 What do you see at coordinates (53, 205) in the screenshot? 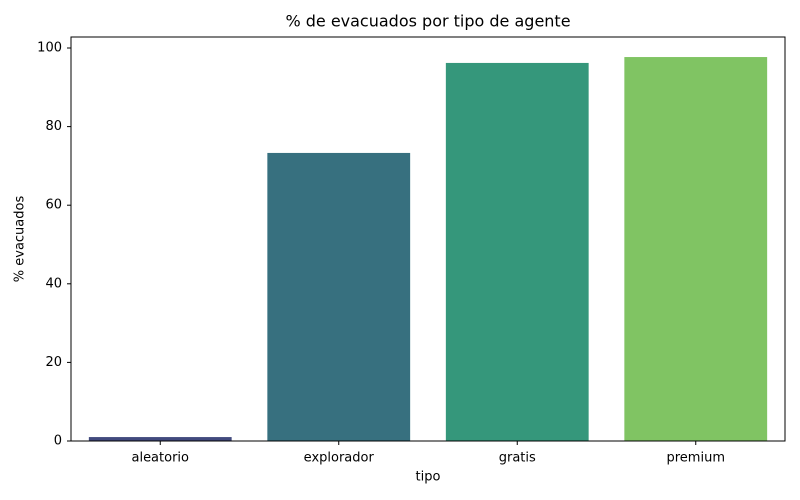
I see `y-tick-label: 60` at bounding box center [53, 205].